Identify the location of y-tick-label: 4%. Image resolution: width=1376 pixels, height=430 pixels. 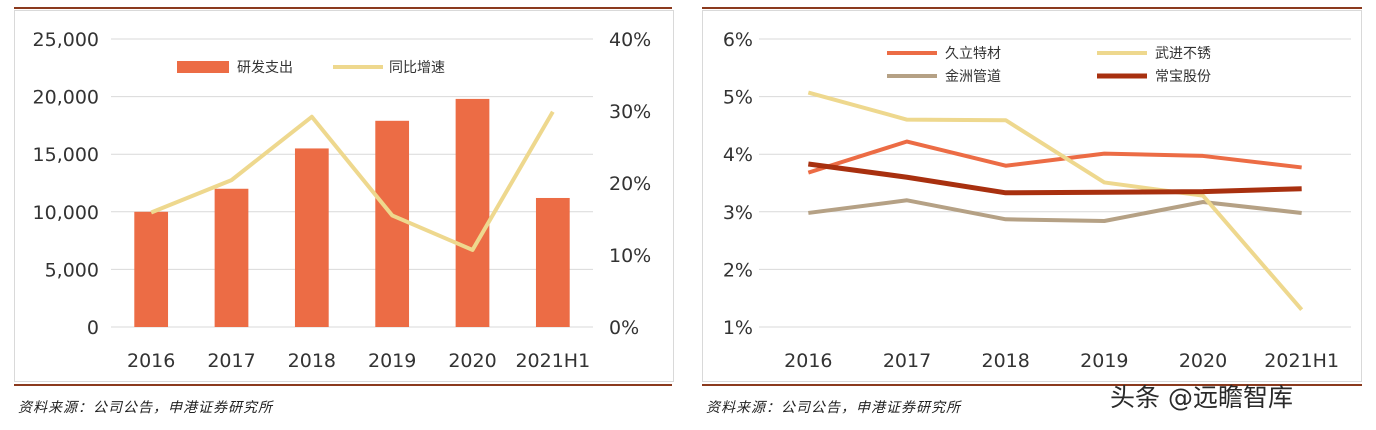
(738, 155).